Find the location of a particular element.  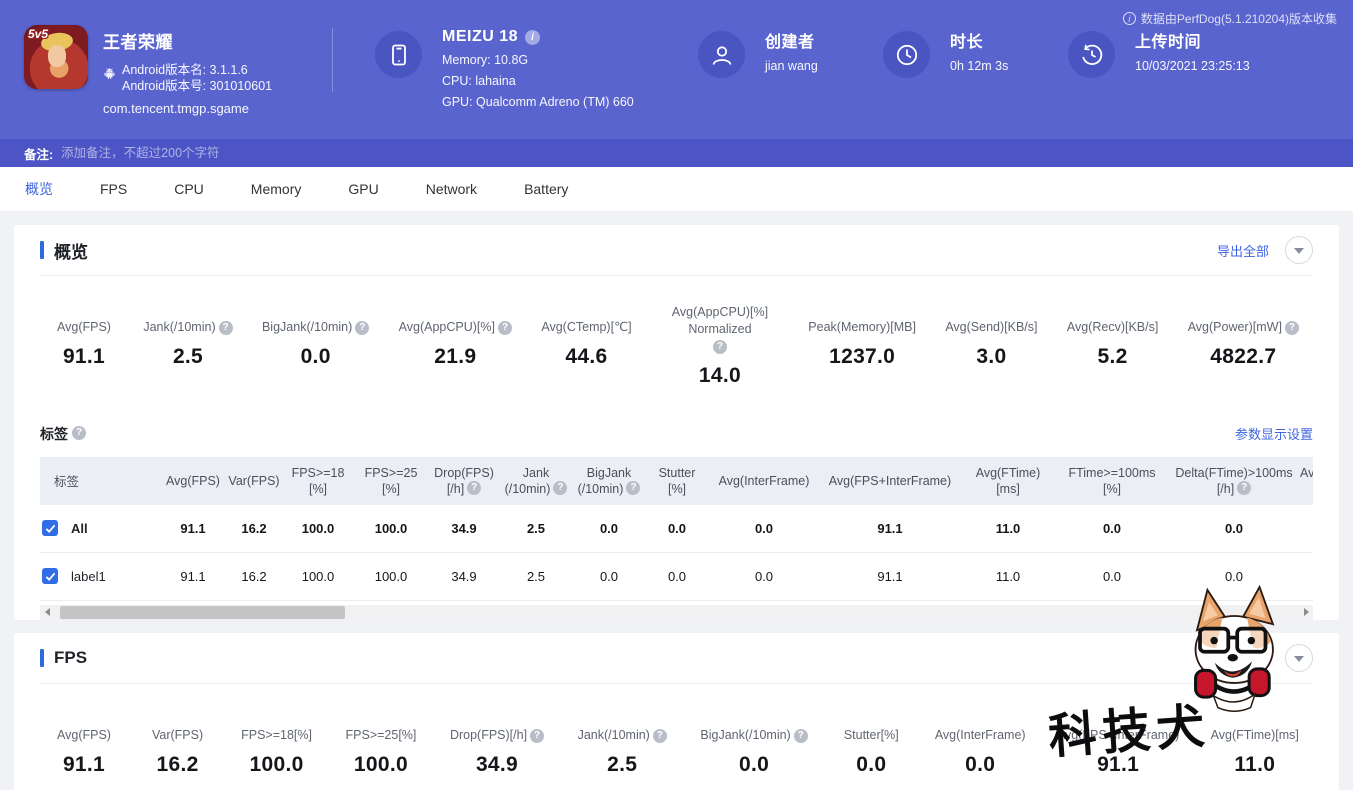

column-header: Drop(FPS) [/h] ? is located at coordinates (464, 480).